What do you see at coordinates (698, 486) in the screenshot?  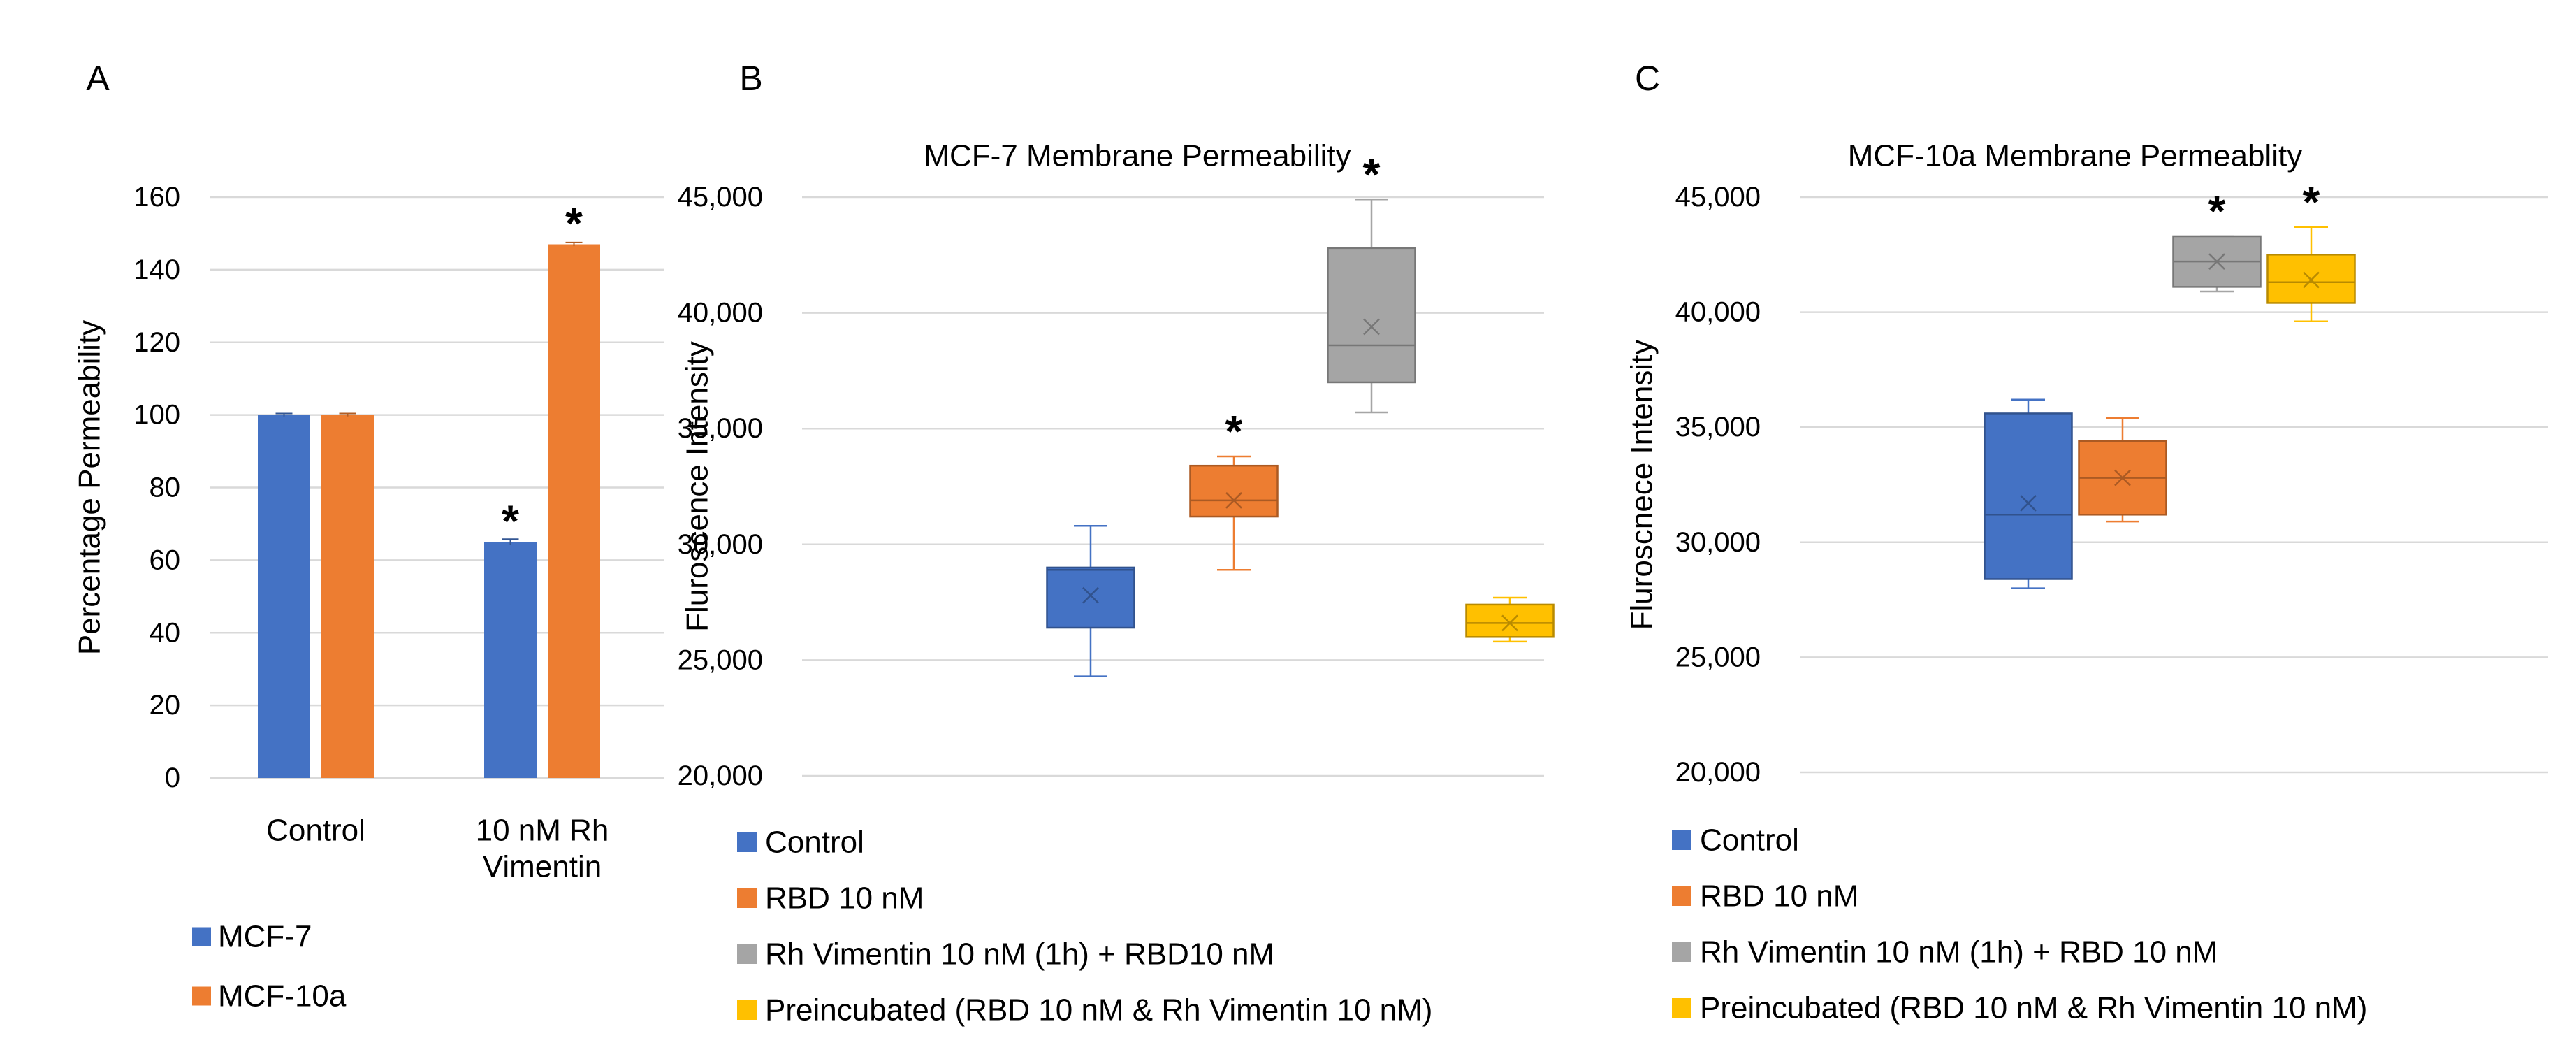 I see `y-axis-label: Fluroscence Intensity` at bounding box center [698, 486].